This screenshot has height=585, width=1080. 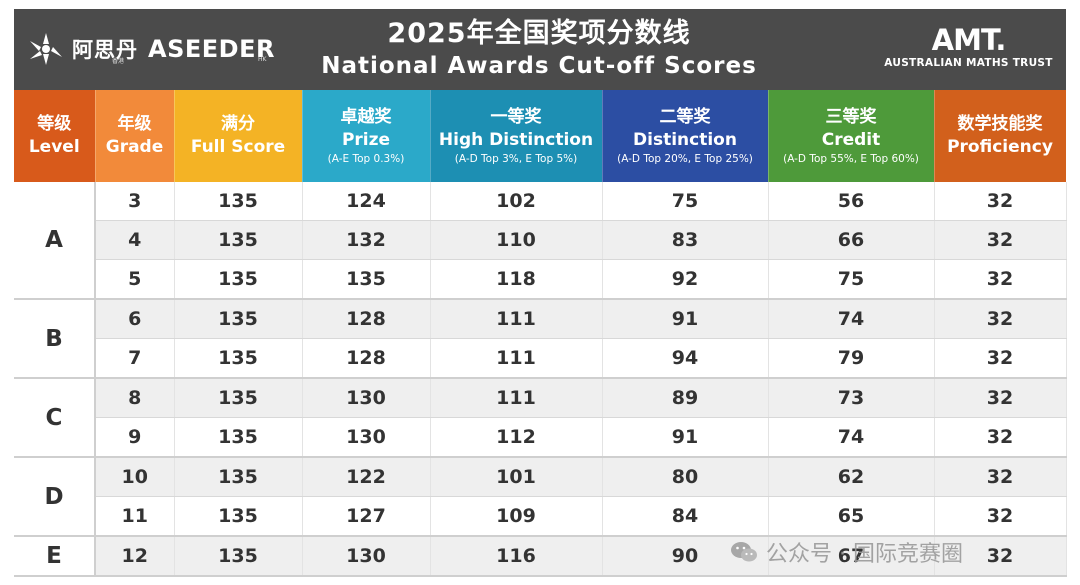 What do you see at coordinates (54, 124) in the screenshot?
I see `column-header-cn: 等级` at bounding box center [54, 124].